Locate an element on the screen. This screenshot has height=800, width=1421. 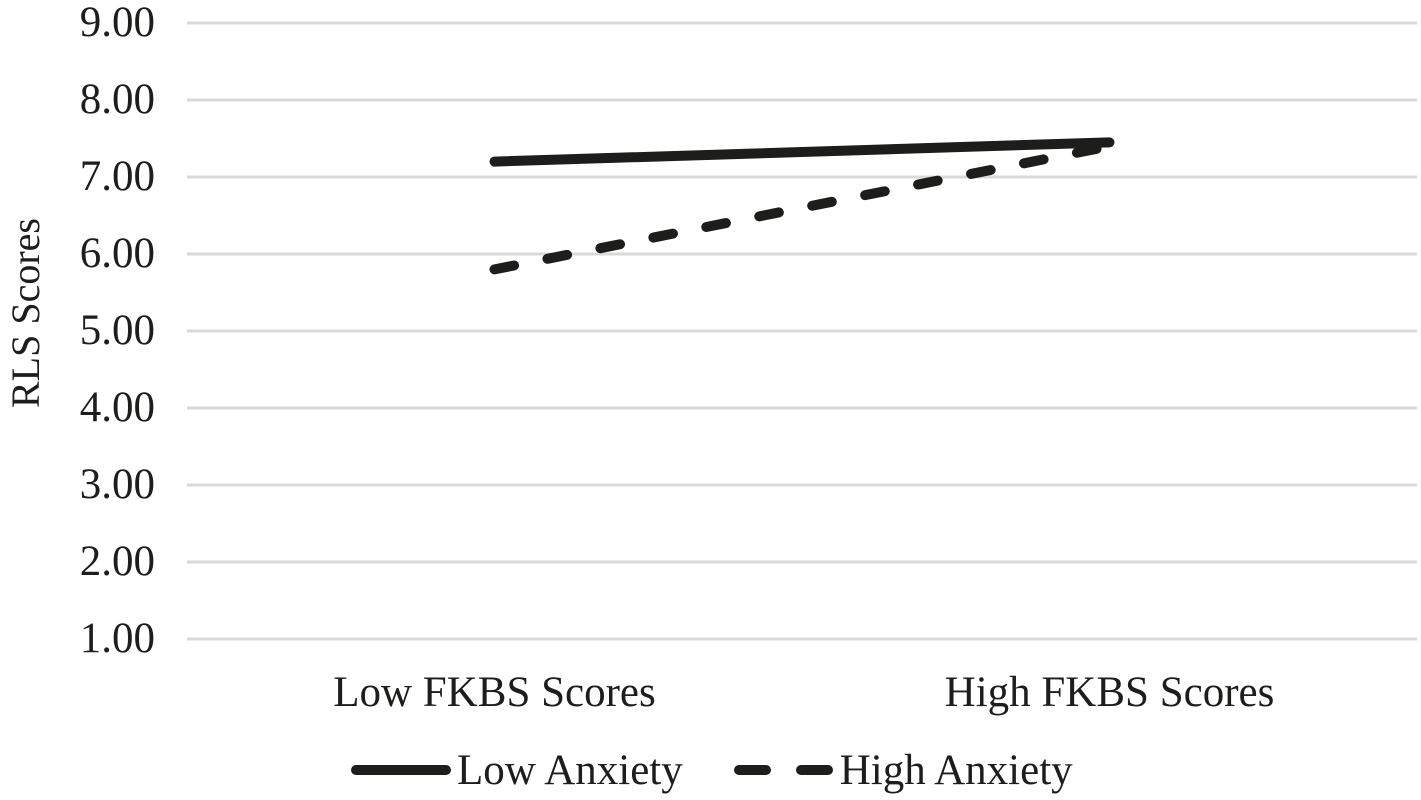
legend-item-high-anxiety: High Anxiety is located at coordinates (903, 770).